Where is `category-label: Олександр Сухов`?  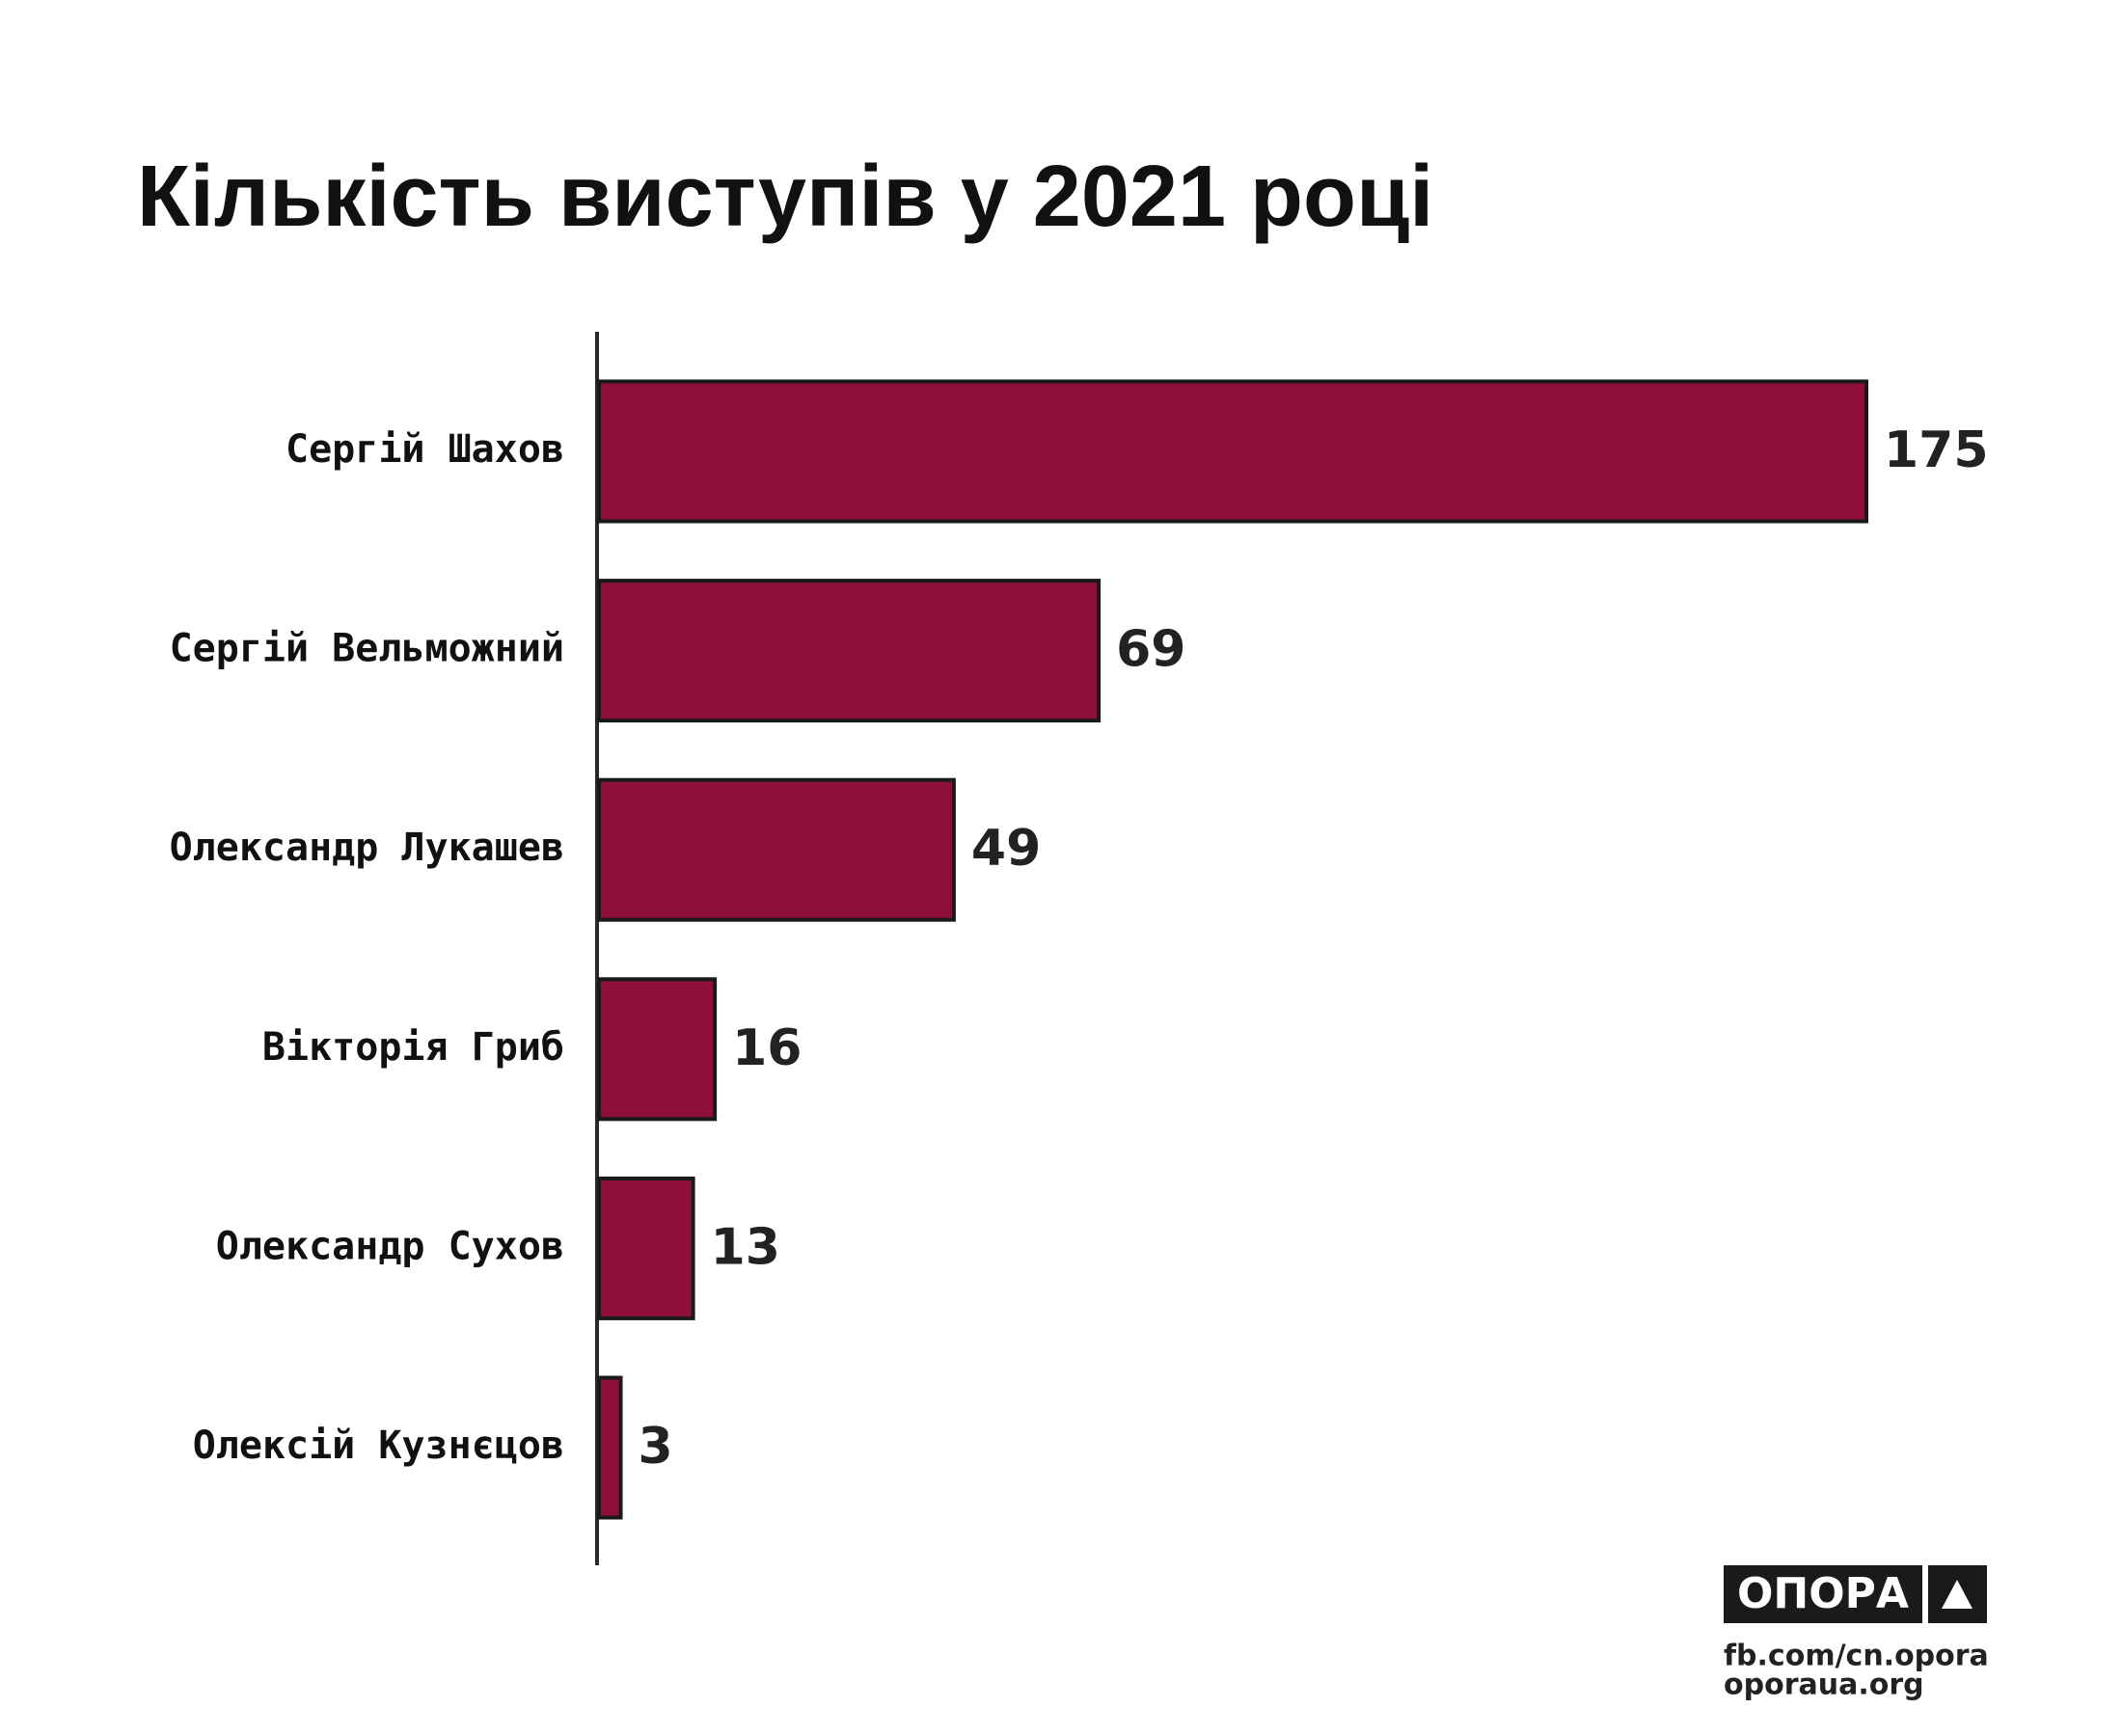
category-label: Олександр Сухов is located at coordinates (390, 1246).